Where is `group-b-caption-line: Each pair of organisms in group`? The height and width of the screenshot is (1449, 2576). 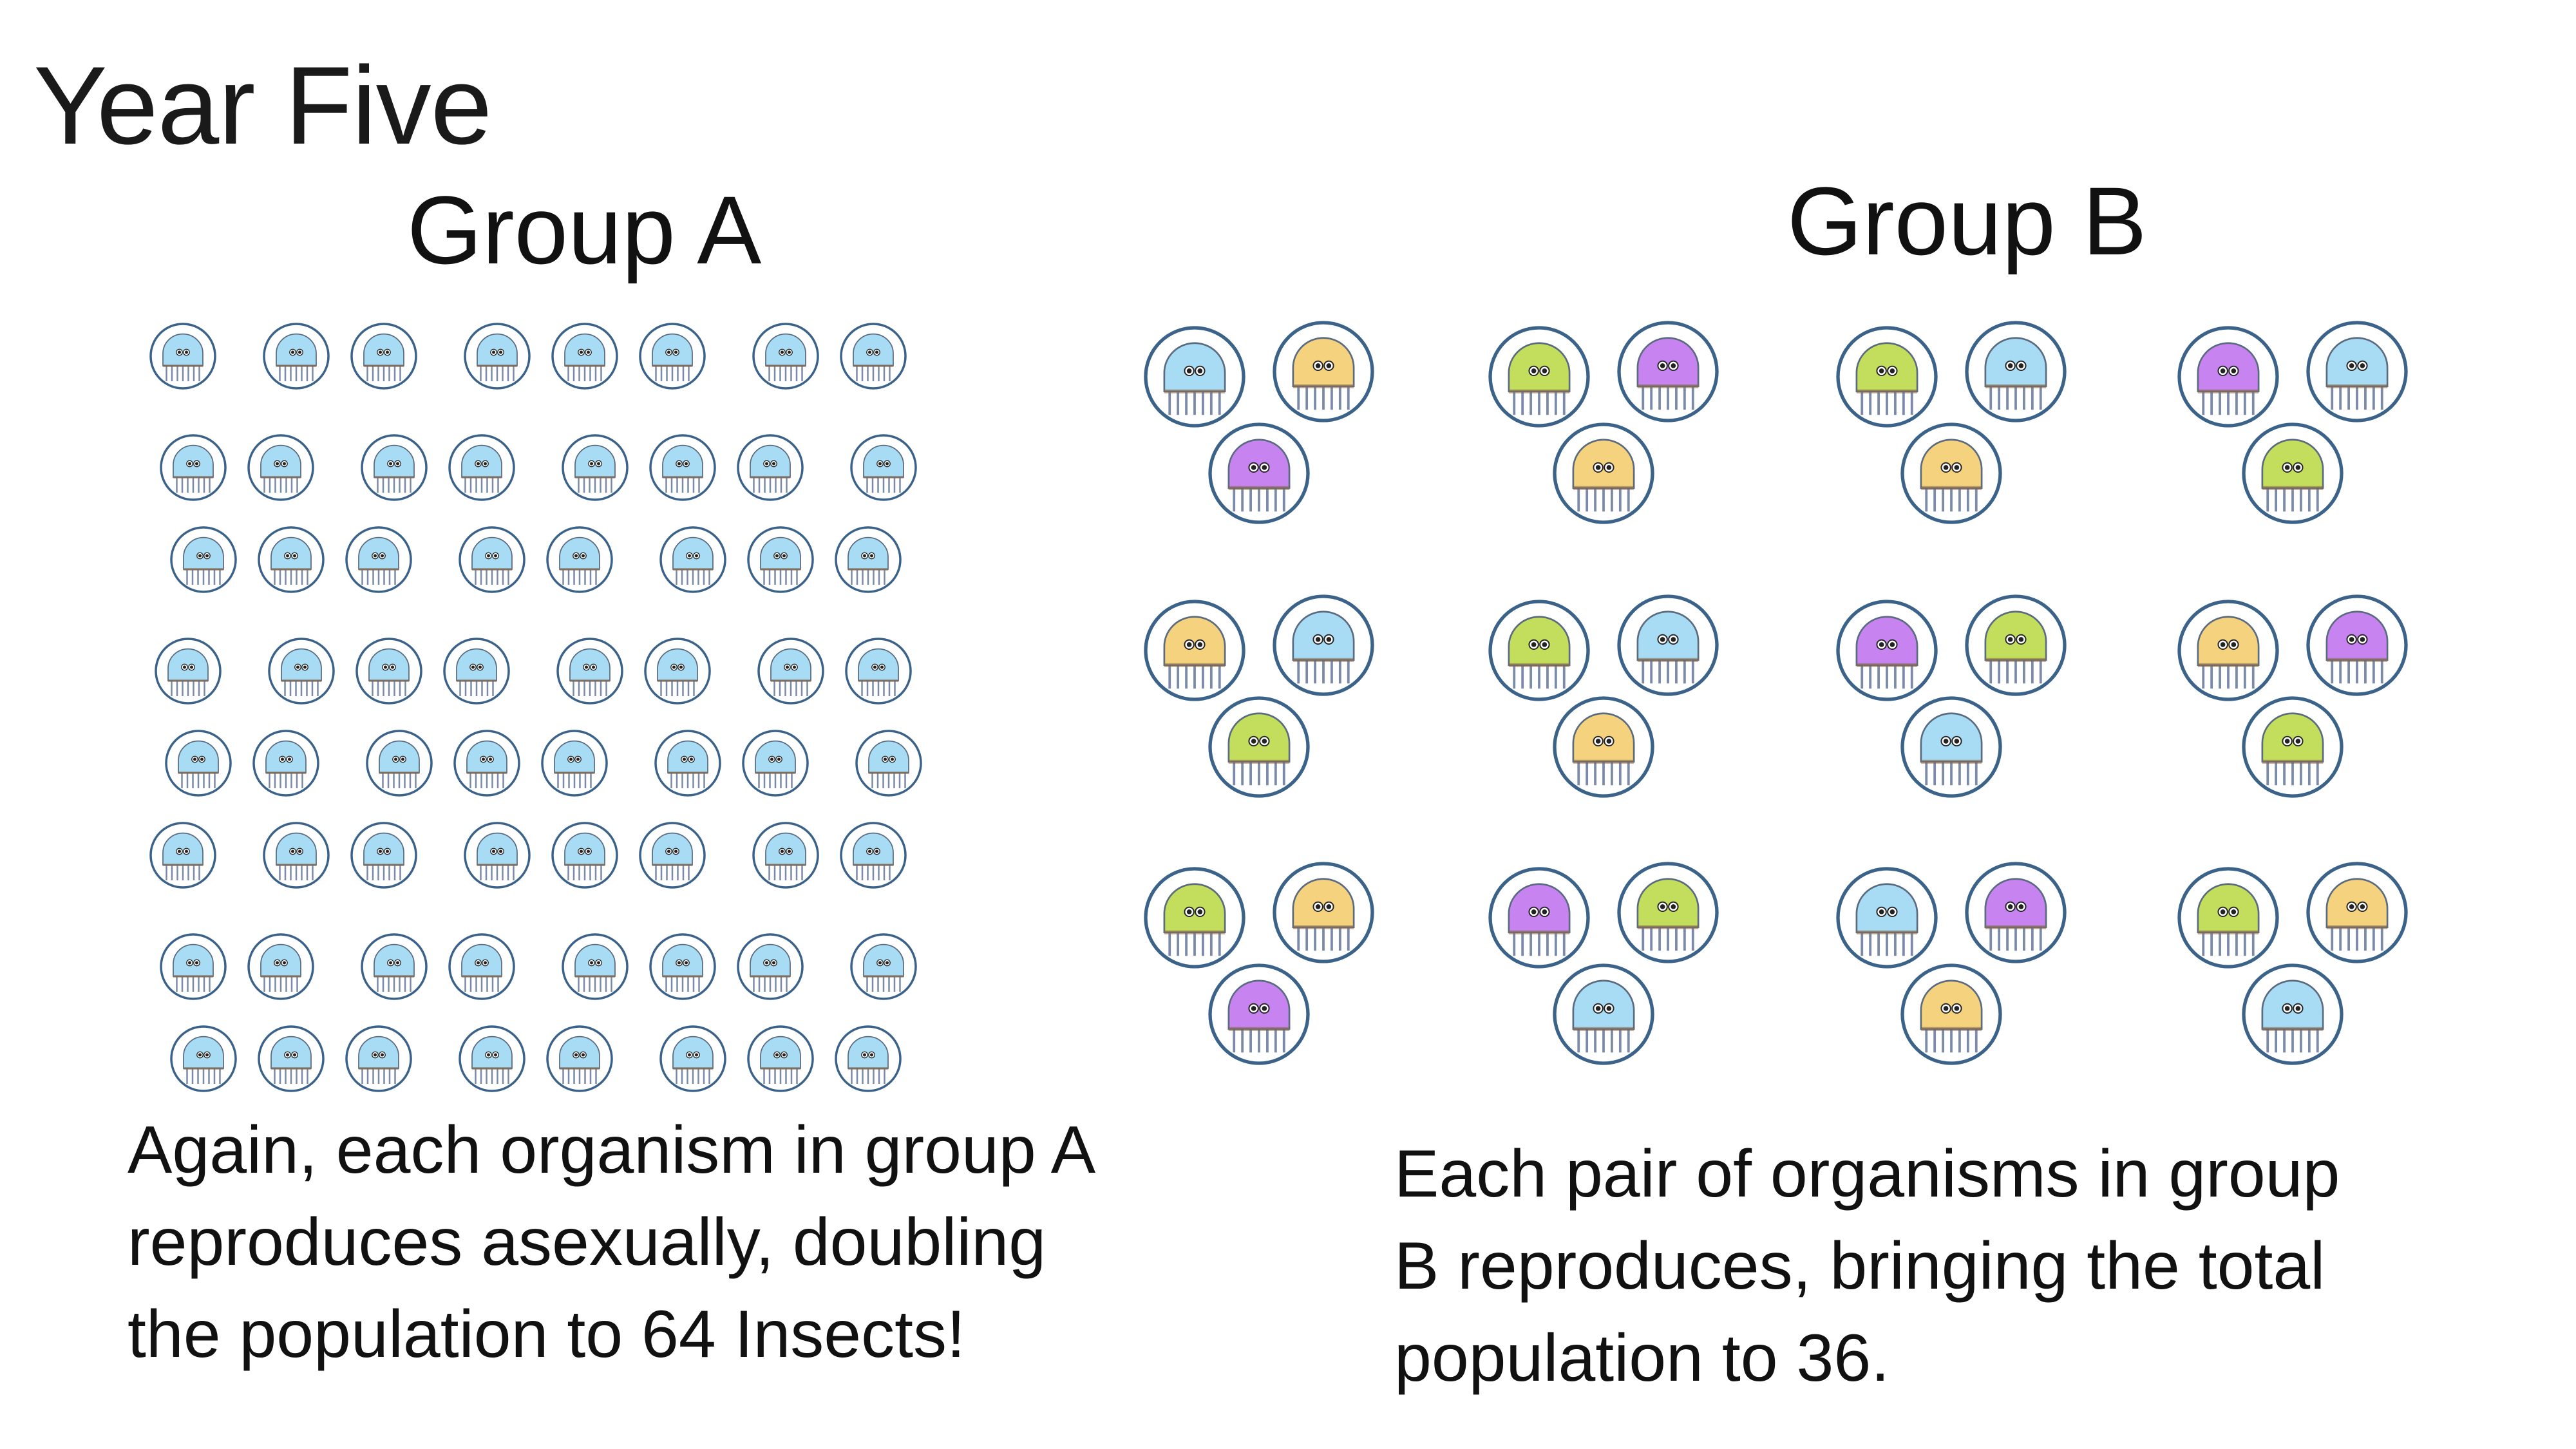
group-b-caption-line: Each pair of organisms in group is located at coordinates (1867, 1174).